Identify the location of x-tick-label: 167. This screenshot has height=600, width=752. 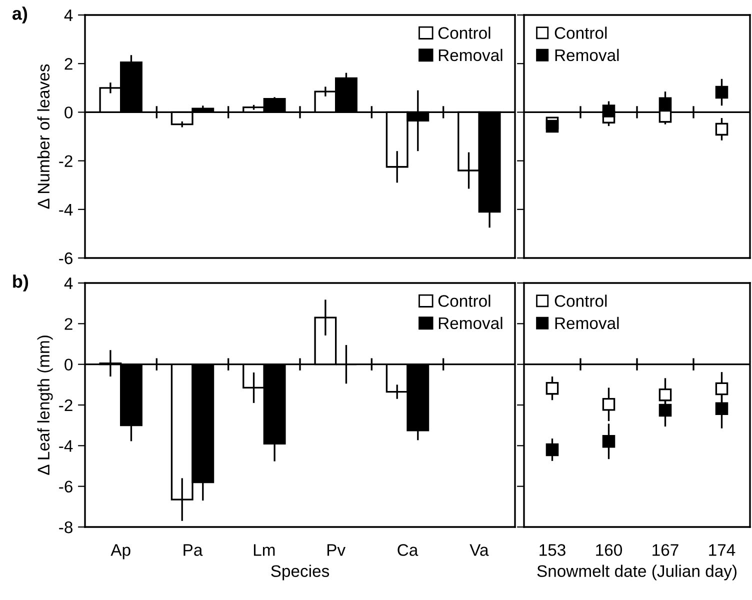
(665, 550).